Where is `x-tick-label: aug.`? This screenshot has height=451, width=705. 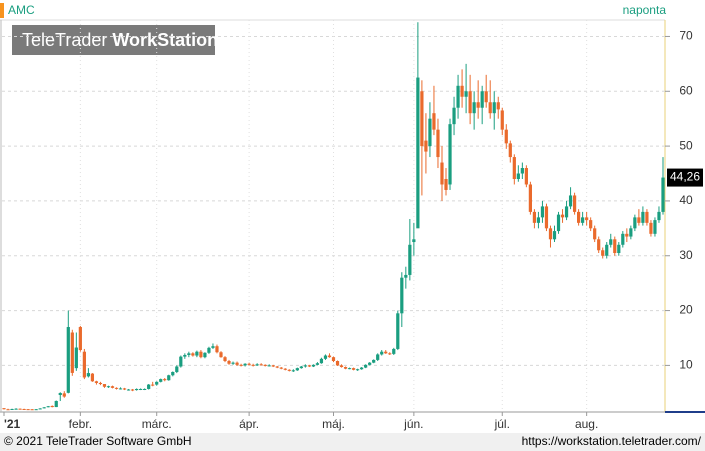
x-tick-label: aug. is located at coordinates (586, 424).